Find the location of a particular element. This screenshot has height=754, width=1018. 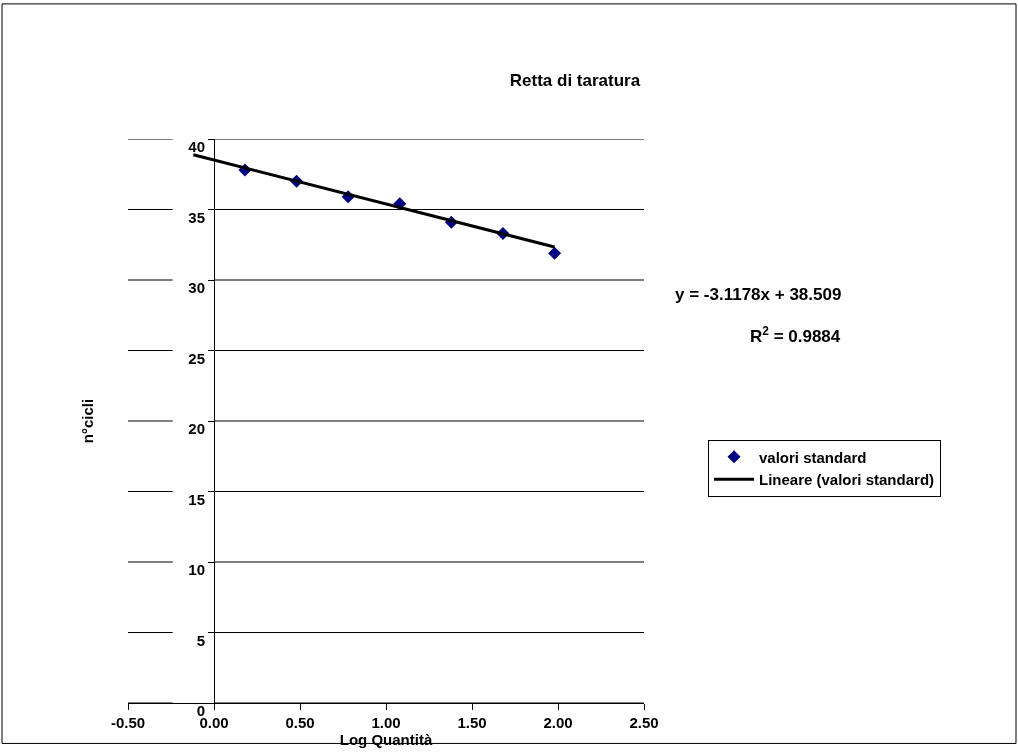

y-tick-label: 30 is located at coordinates (196, 288).